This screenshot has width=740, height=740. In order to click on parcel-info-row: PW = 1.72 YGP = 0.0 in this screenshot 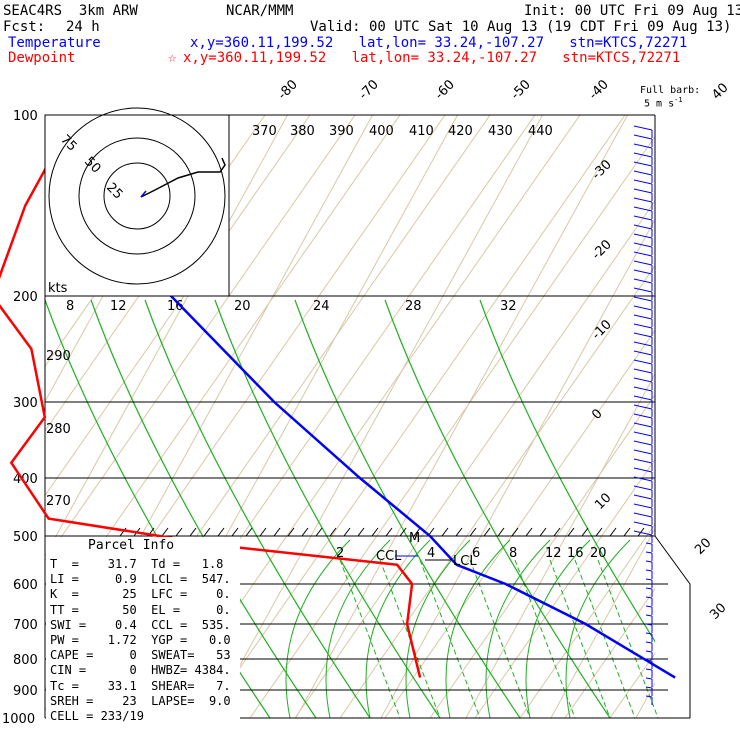, I will do `click(140, 640)`.